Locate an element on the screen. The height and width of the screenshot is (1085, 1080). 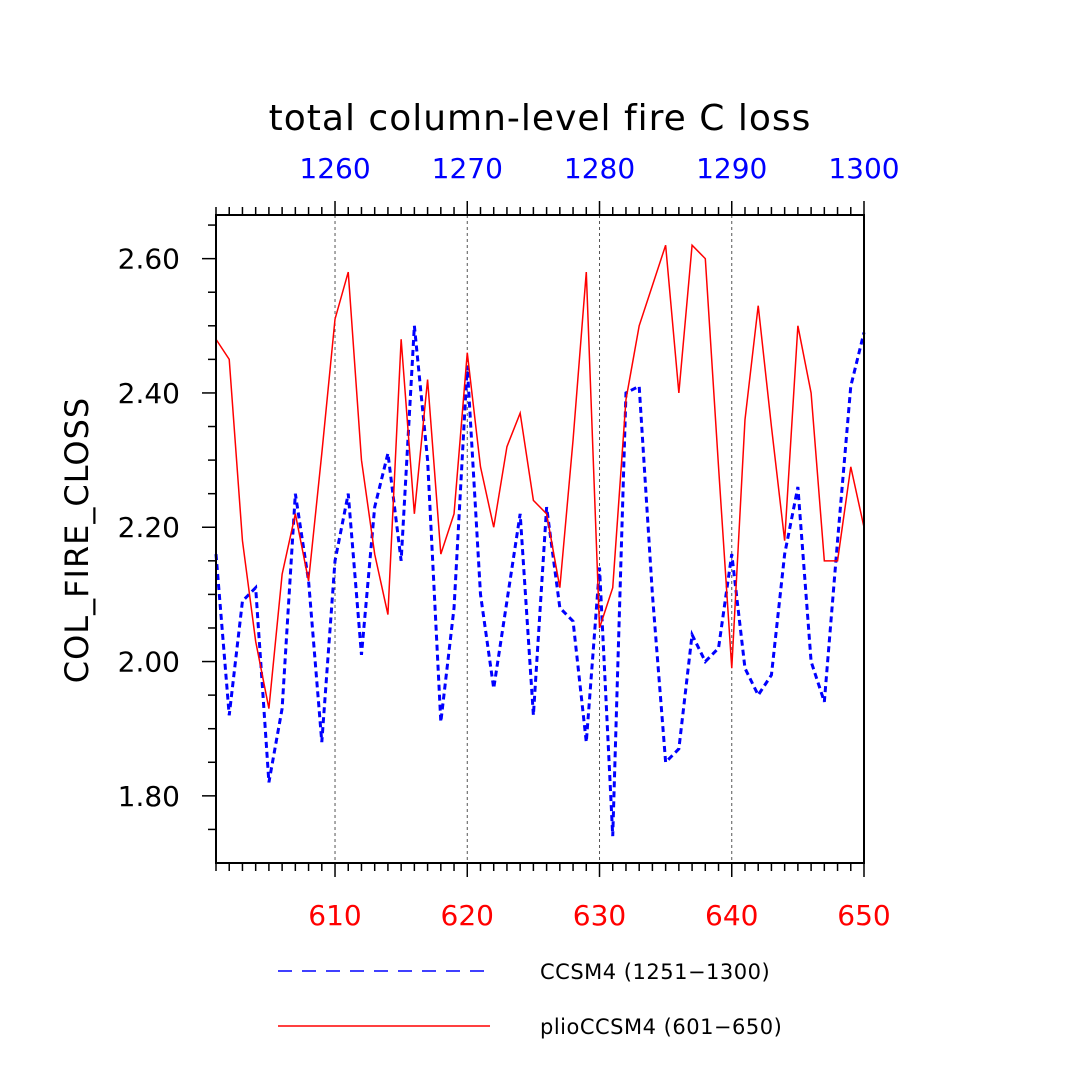
x-bottom-tick-label: 640 is located at coordinates (731, 915).